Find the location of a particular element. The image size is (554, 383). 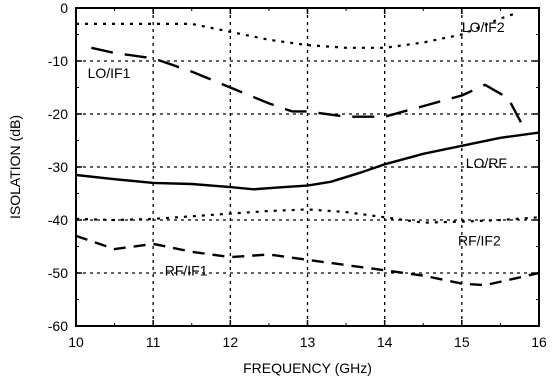

x-tick-labels: 10 11 12 13 14 15 16 is located at coordinates (307, 342).